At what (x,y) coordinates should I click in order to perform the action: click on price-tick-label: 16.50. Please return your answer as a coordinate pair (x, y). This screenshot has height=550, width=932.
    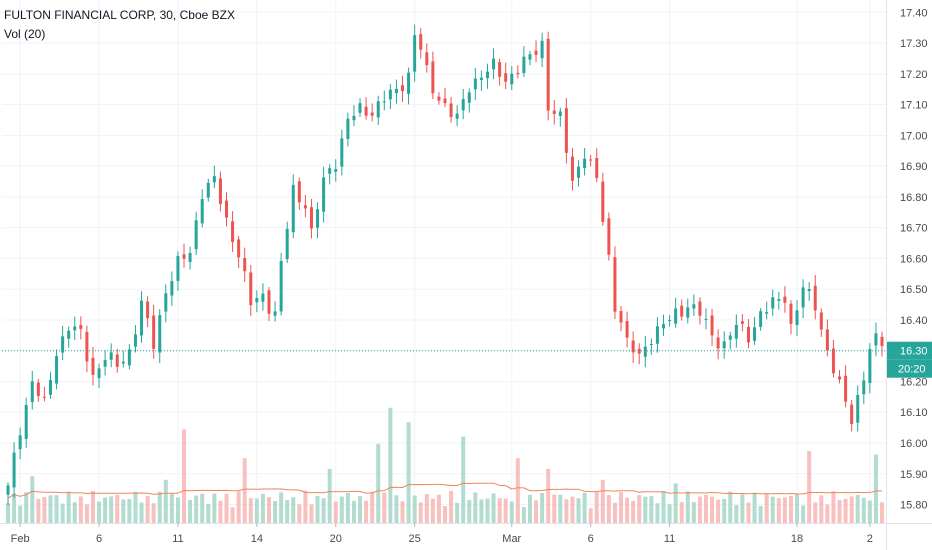
    Looking at the image, I should click on (914, 290).